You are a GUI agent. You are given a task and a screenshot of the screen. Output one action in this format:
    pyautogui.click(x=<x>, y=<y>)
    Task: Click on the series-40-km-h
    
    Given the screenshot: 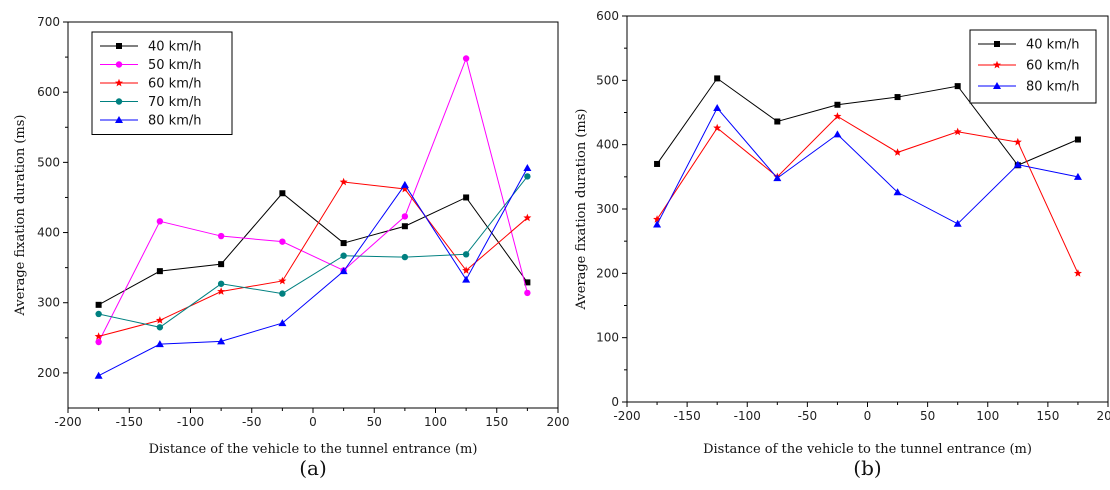 What is the action you would take?
    pyautogui.click(x=313, y=249)
    